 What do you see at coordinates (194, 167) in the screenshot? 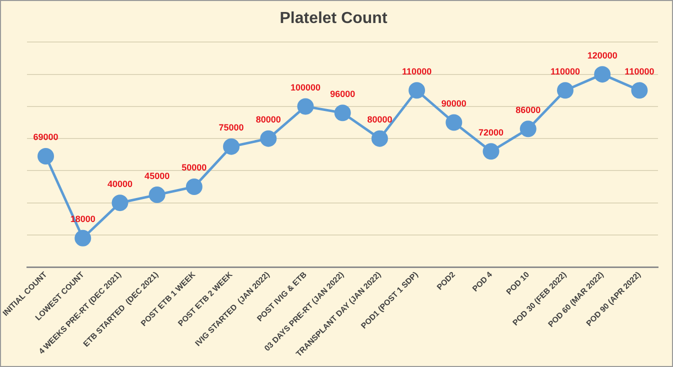
I see `data-label: 50000` at bounding box center [194, 167].